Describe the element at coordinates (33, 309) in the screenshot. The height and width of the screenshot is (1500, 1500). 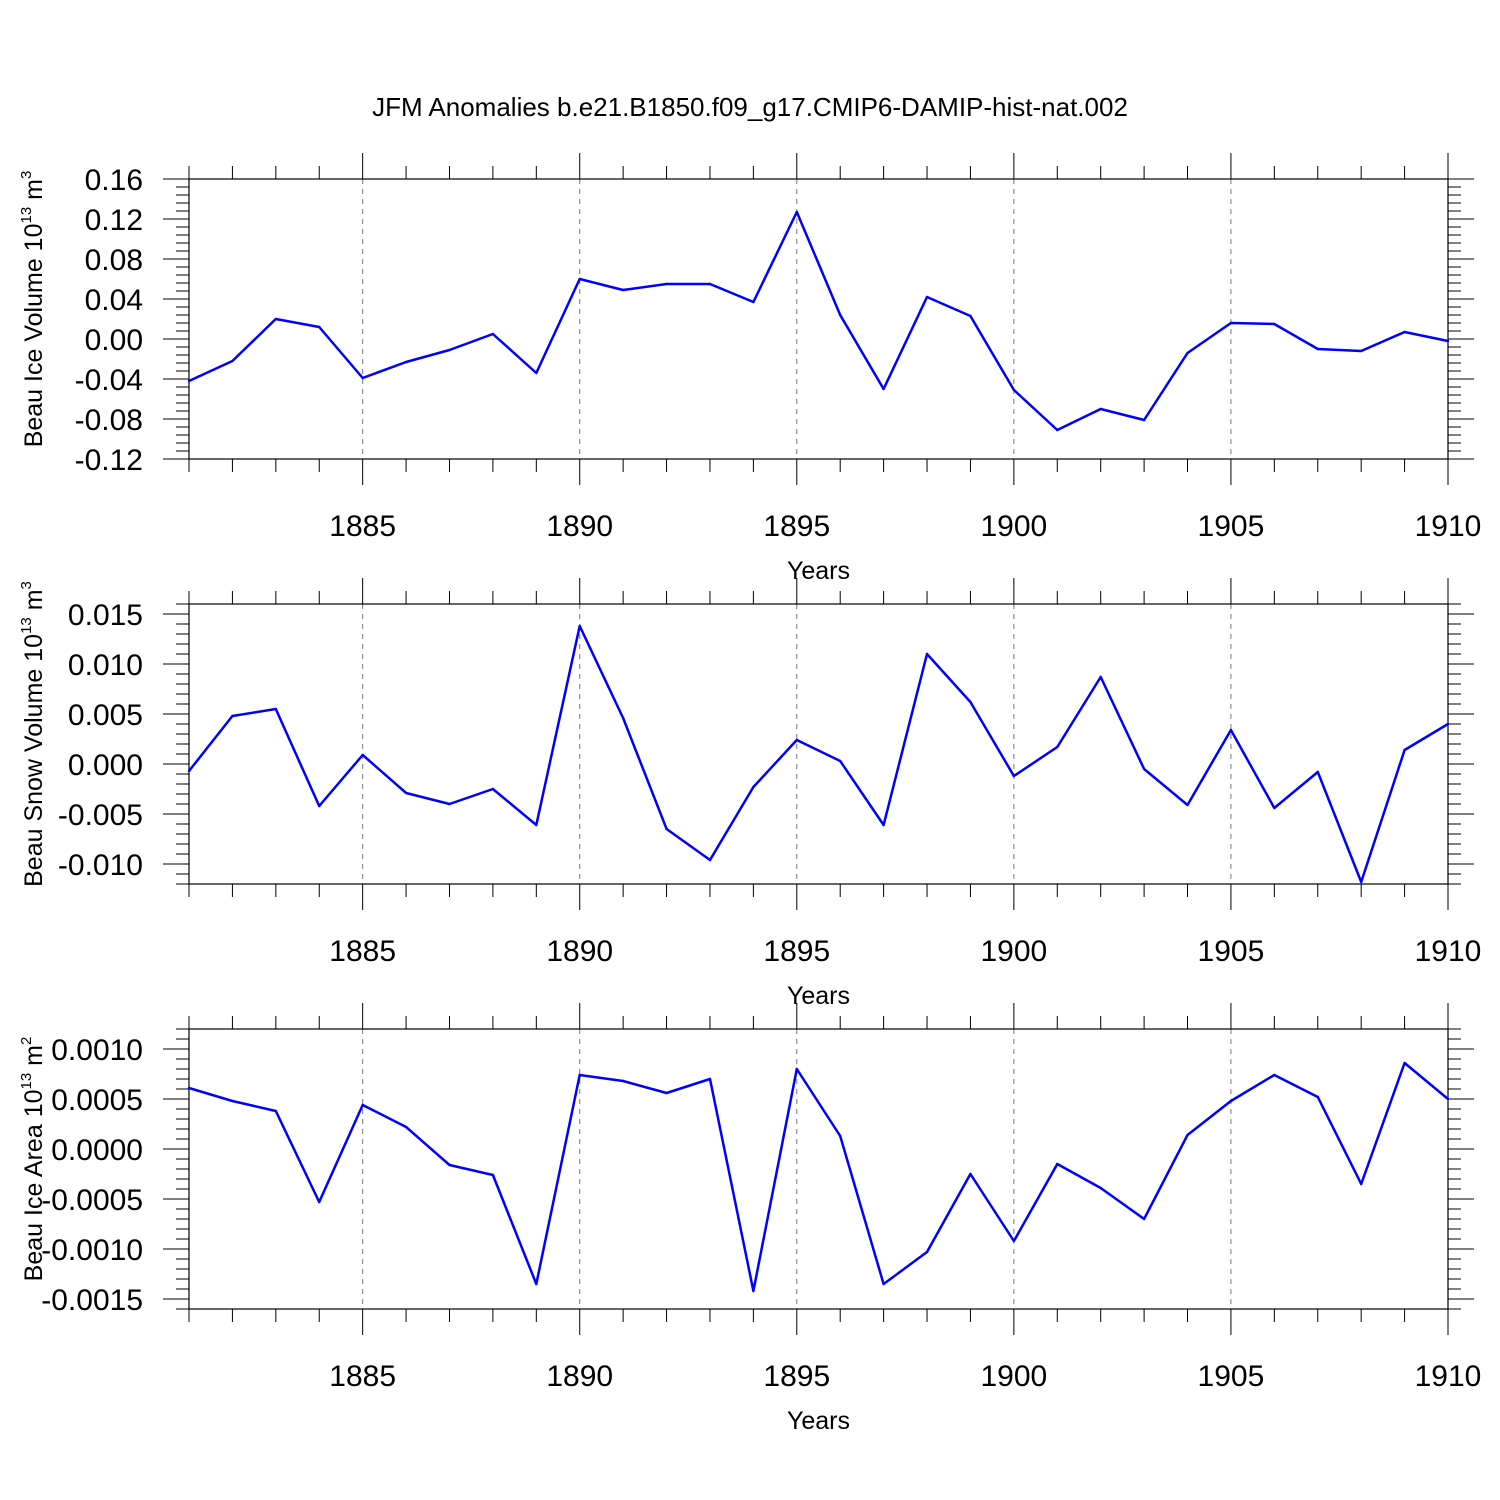
I see `y-axis-label: Beau Ice Volume 1013 m3` at that location.